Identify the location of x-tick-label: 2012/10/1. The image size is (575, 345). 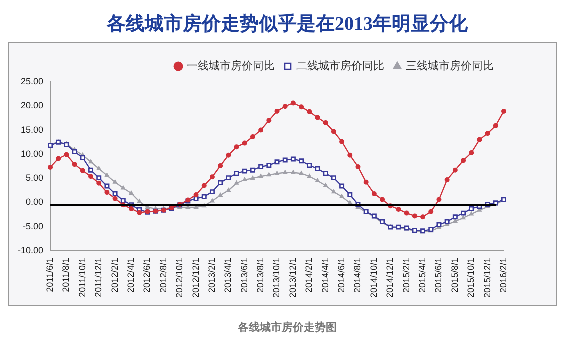
(179, 278).